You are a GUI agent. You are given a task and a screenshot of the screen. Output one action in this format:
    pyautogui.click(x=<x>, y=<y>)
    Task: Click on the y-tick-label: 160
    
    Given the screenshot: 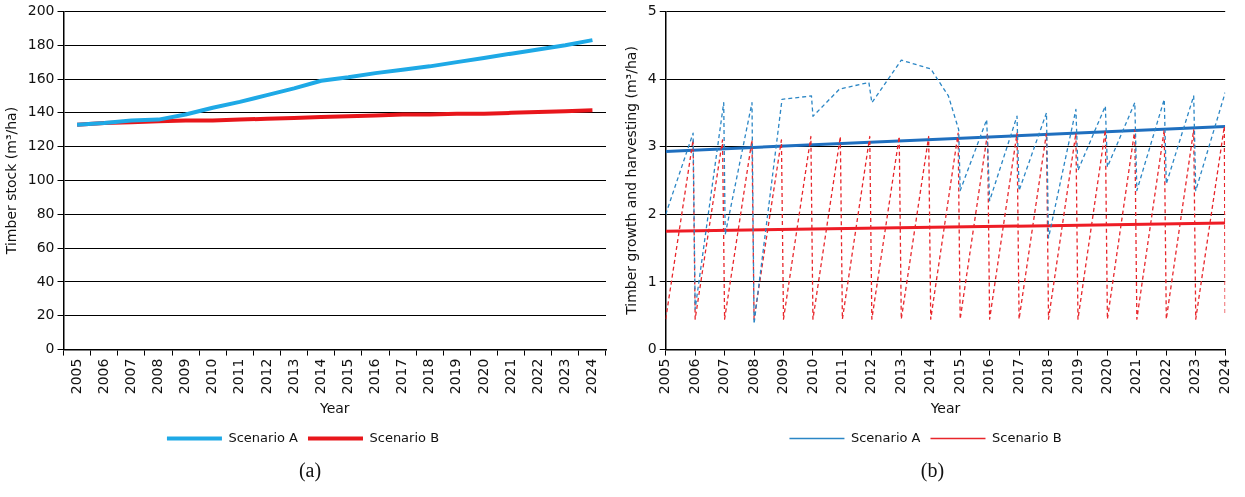 What is the action you would take?
    pyautogui.click(x=41, y=77)
    